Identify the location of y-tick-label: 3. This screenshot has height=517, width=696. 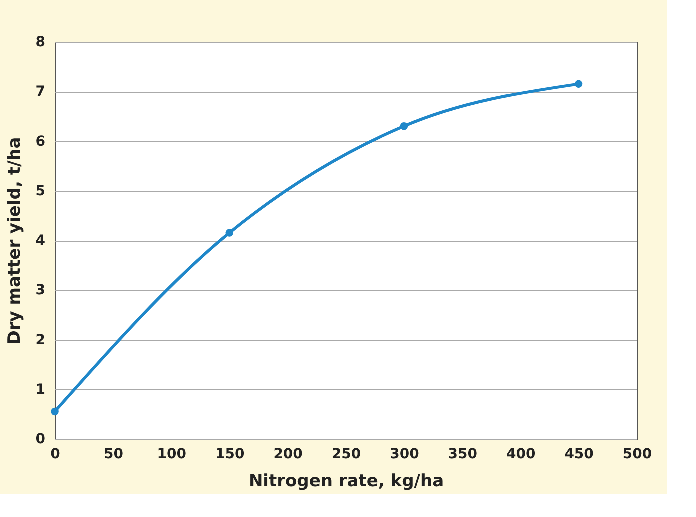
(41, 290).